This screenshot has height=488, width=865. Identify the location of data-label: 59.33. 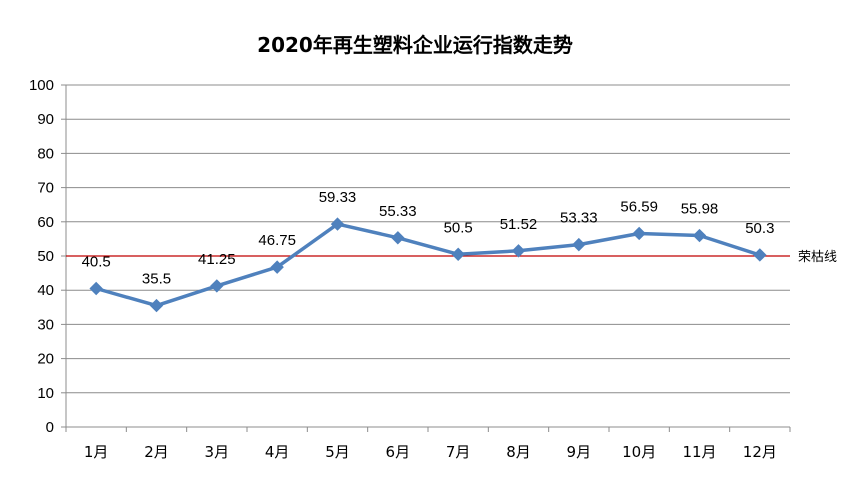
(338, 197).